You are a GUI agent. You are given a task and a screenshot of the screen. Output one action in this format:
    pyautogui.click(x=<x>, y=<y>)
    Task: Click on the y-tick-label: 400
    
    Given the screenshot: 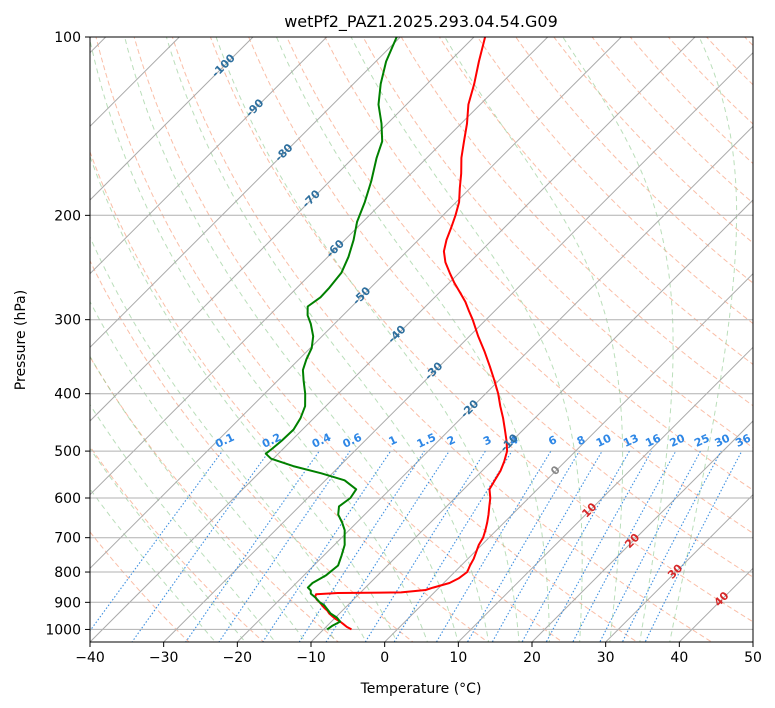 What is the action you would take?
    pyautogui.click(x=67, y=395)
    